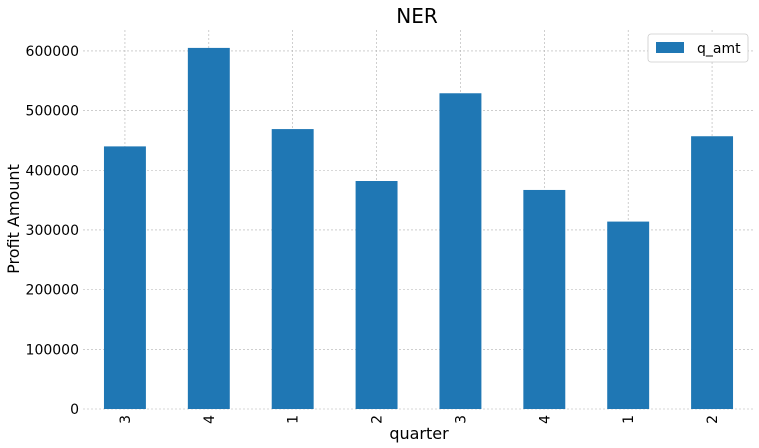  Describe the element at coordinates (417, 16) in the screenshot. I see `chart-title: NER` at that location.